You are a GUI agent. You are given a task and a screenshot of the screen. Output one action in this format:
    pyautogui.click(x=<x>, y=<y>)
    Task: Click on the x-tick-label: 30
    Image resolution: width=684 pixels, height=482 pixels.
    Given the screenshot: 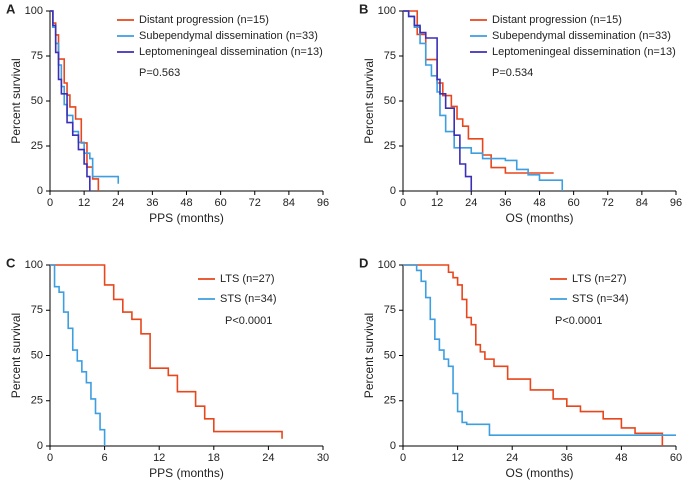 What is the action you would take?
    pyautogui.click(x=323, y=458)
    